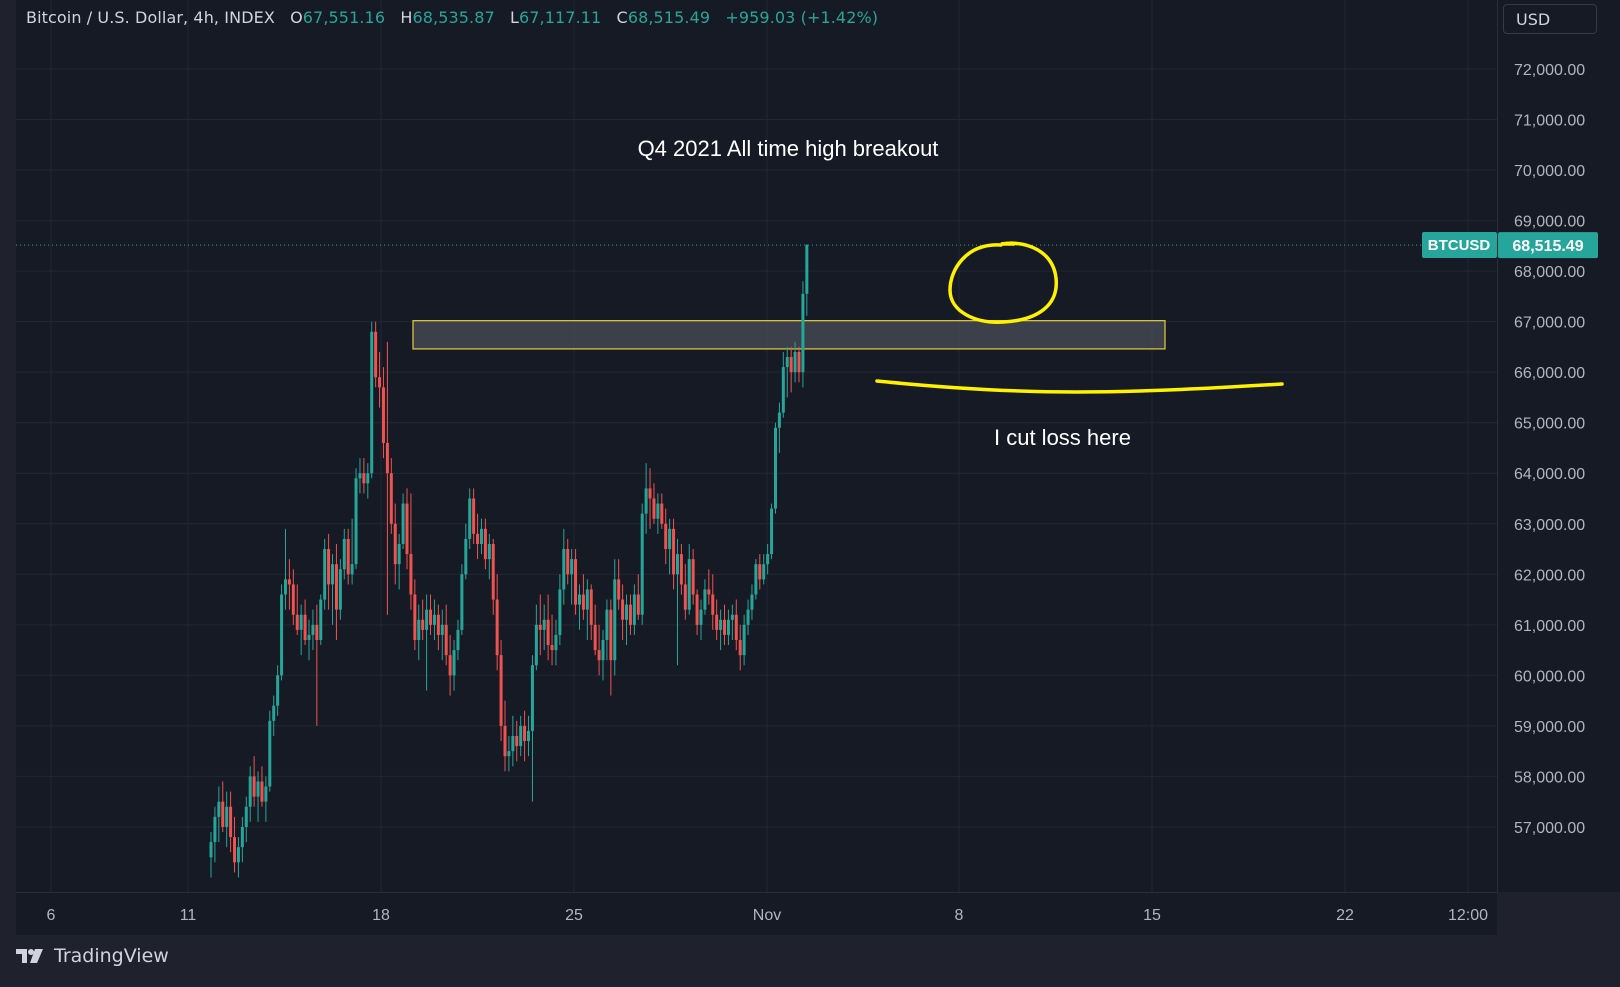 The height and width of the screenshot is (987, 1620). I want to click on annotation-cut-loss: I cut loss here, so click(1062, 437).